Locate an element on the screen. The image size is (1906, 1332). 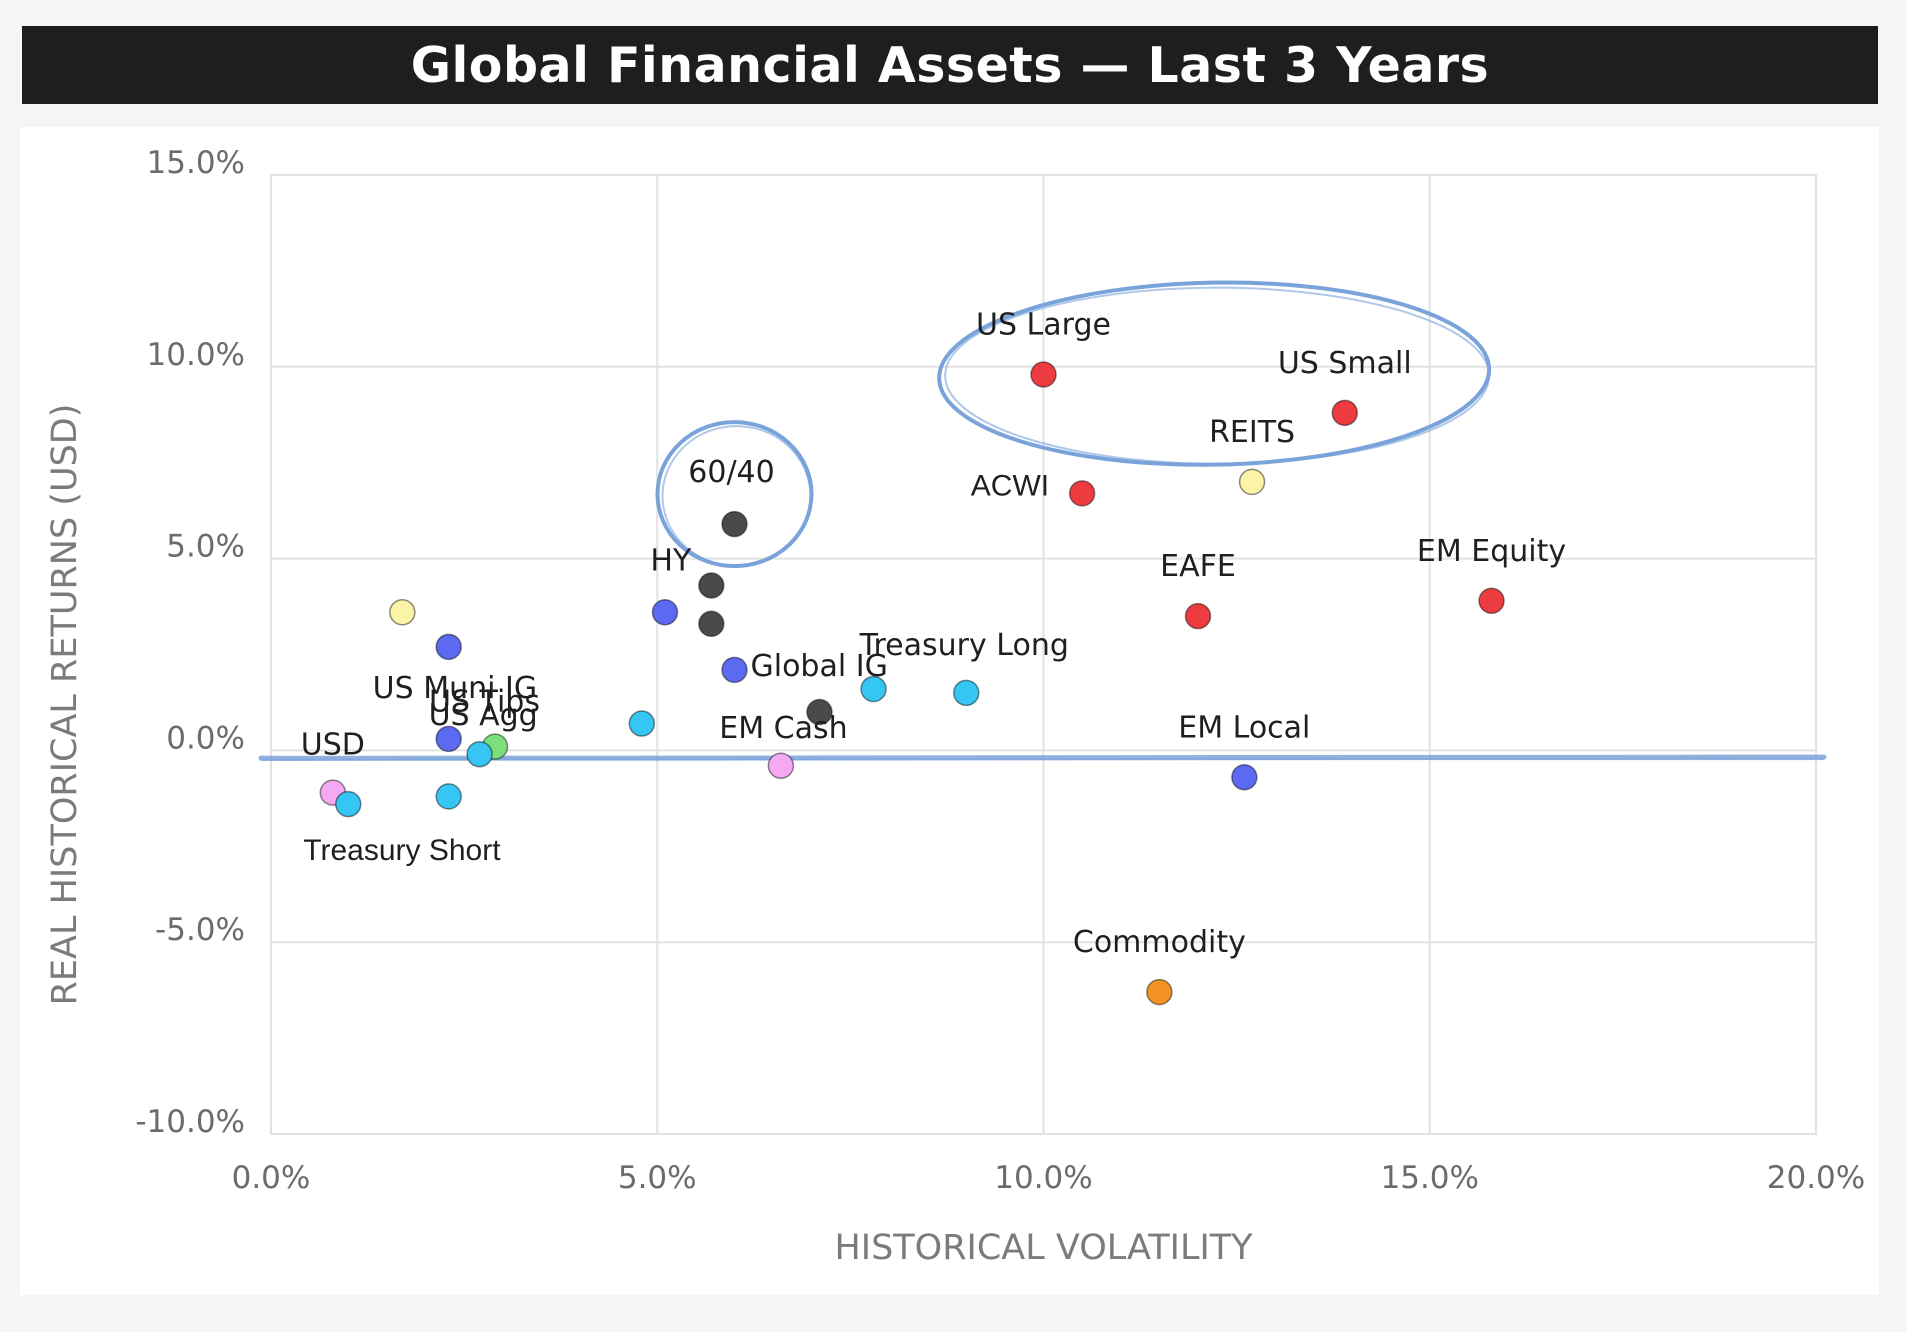
x-tick-label: 5.0% is located at coordinates (657, 1178).